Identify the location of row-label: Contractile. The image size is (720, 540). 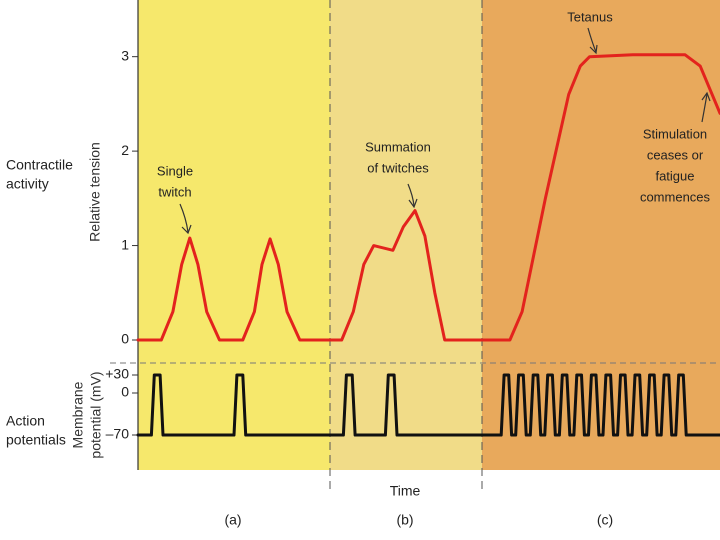
(39, 165).